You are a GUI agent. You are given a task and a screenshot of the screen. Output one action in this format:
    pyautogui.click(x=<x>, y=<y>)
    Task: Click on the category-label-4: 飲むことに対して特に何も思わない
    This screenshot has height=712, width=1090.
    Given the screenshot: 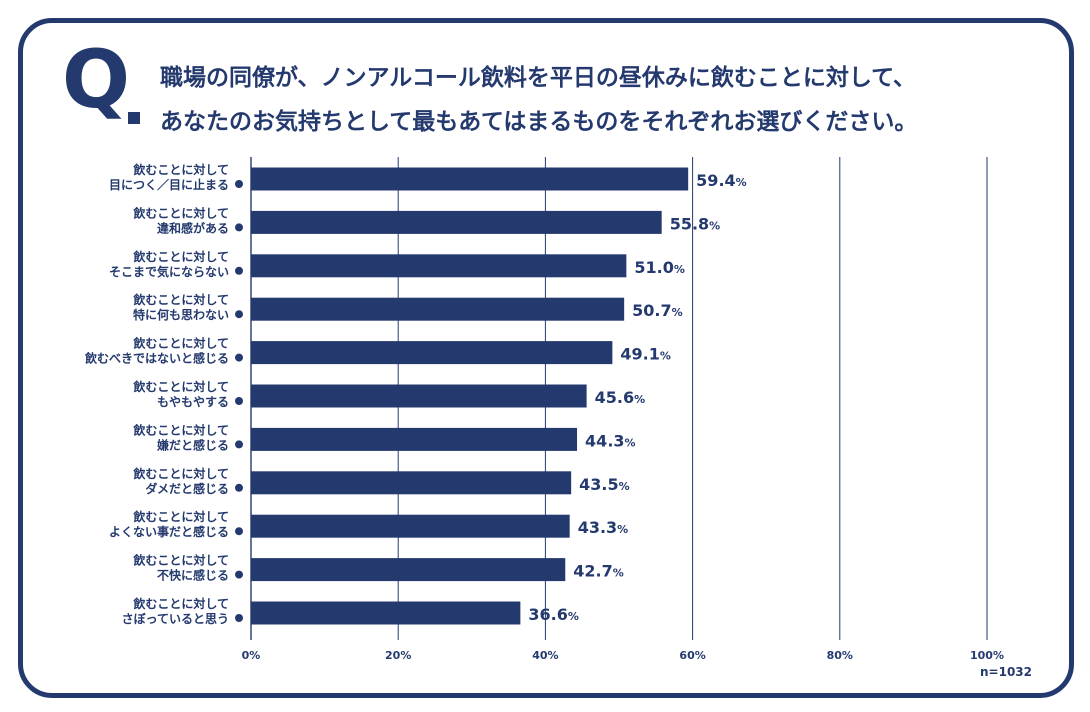 What is the action you would take?
    pyautogui.click(x=180, y=307)
    